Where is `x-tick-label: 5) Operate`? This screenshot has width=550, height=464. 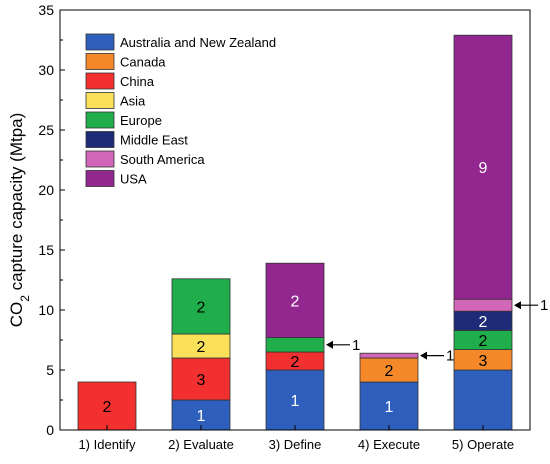 x-tick-label: 5) Operate is located at coordinates (483, 444).